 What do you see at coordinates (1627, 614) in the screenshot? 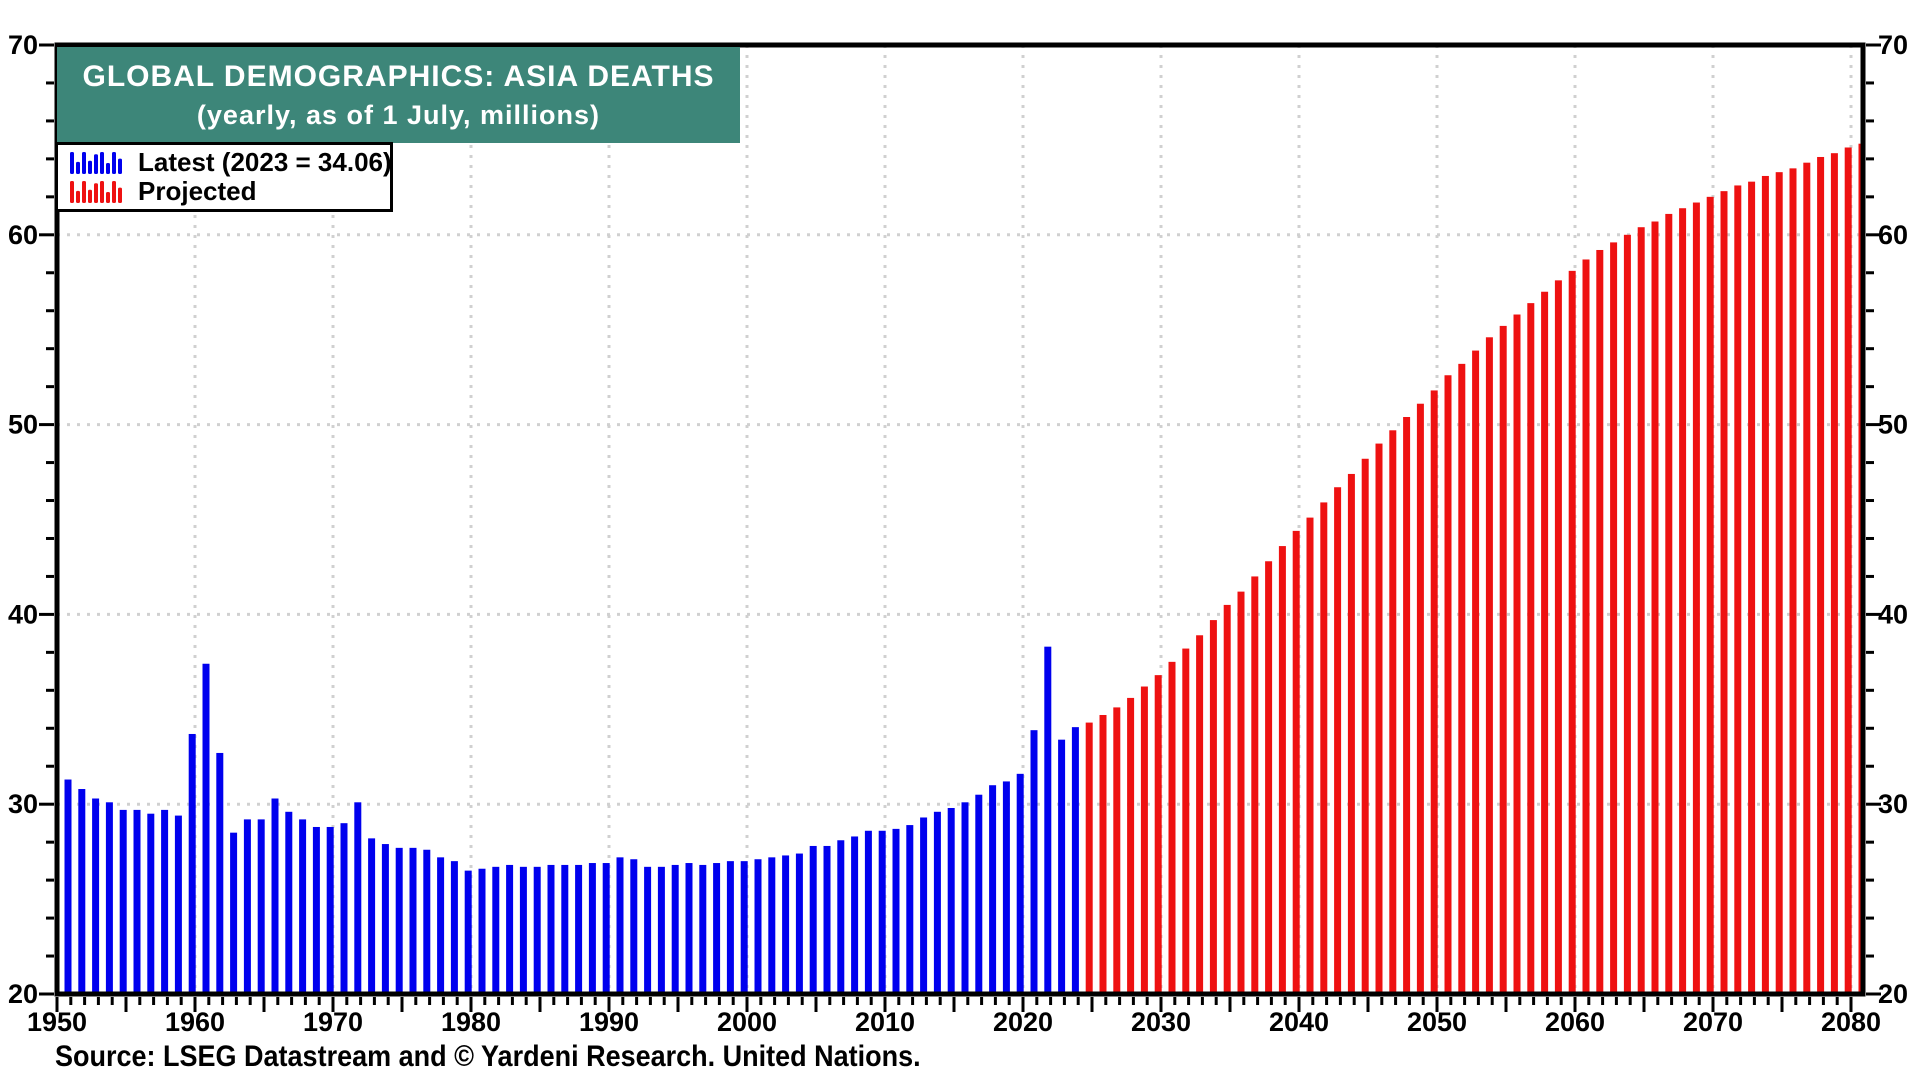
I see `bar-2063` at bounding box center [1627, 614].